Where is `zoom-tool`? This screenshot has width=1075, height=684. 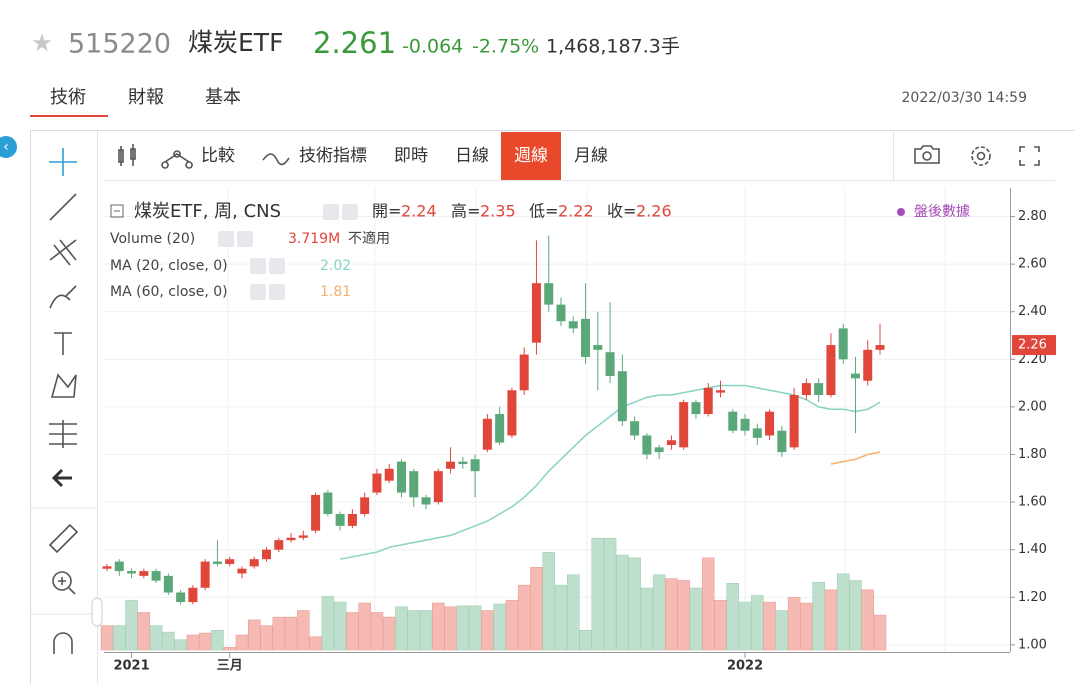
zoom-tool is located at coordinates (62, 581).